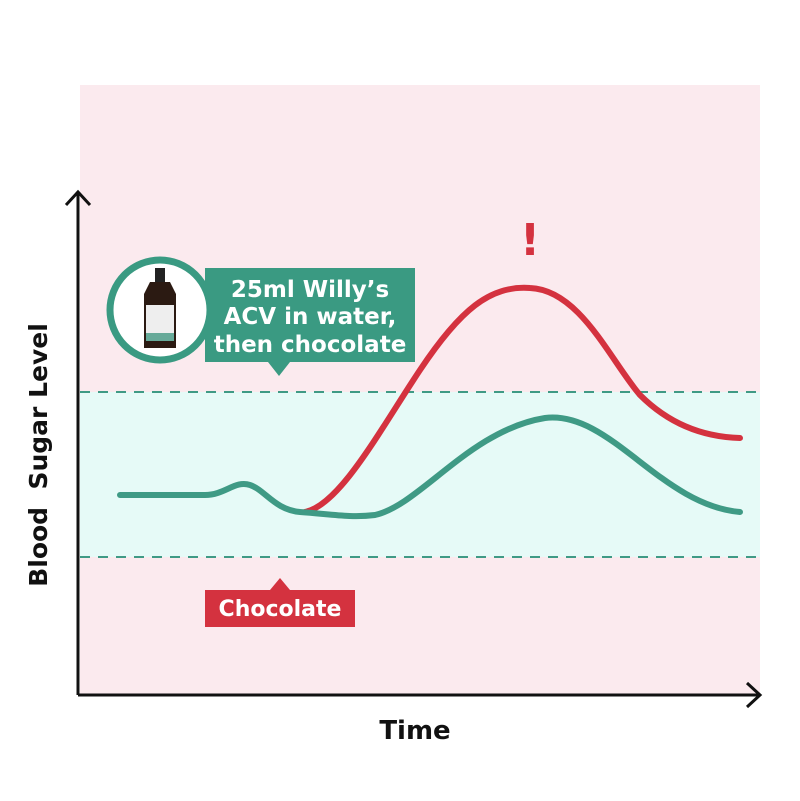 This screenshot has height=801, width=800. What do you see at coordinates (38, 455) in the screenshot?
I see `y-axis-label: Blood Sugar Level` at bounding box center [38, 455].